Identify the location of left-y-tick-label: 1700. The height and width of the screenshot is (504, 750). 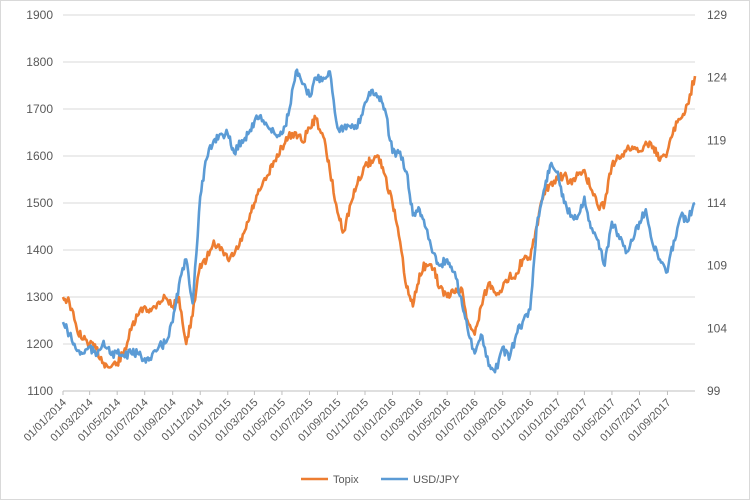
(39, 109).